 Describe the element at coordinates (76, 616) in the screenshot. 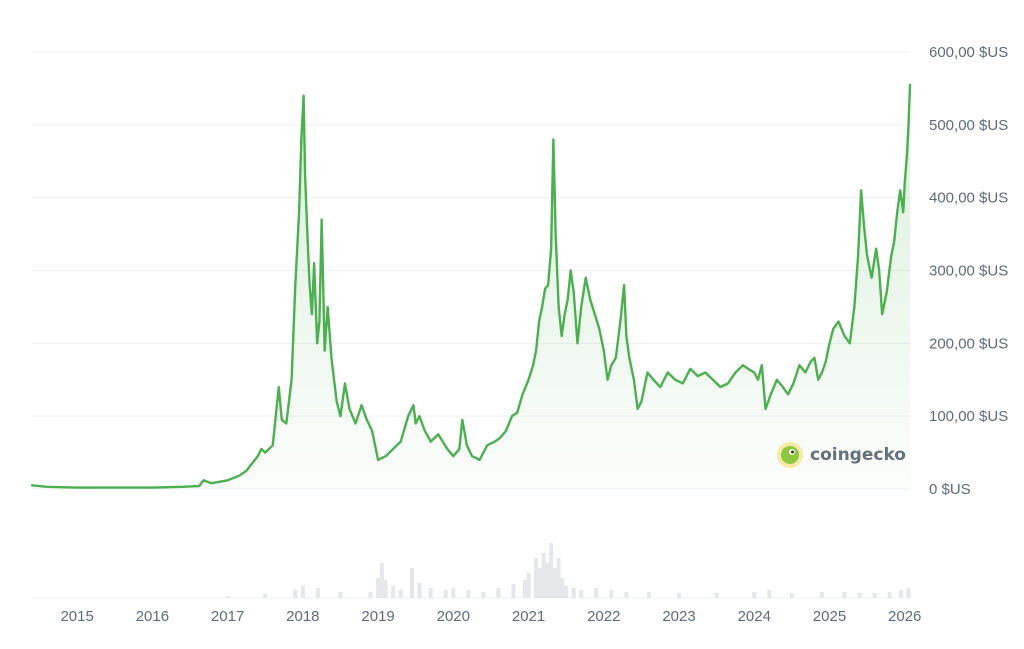

I see `x-tick-label: 2015` at that location.